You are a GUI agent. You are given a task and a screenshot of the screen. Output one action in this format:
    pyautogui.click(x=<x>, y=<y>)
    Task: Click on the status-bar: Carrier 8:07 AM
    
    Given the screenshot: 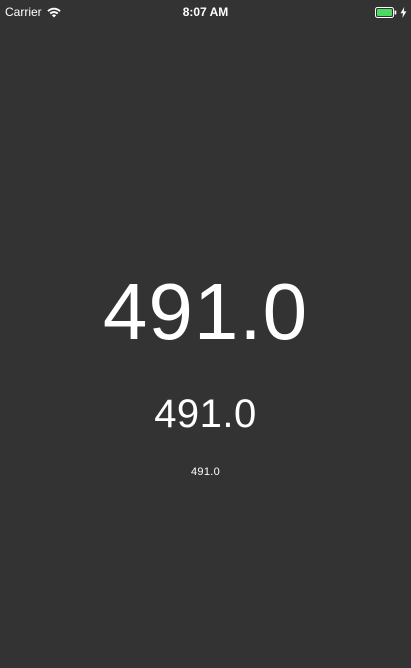 What is the action you would take?
    pyautogui.click(x=205, y=12)
    